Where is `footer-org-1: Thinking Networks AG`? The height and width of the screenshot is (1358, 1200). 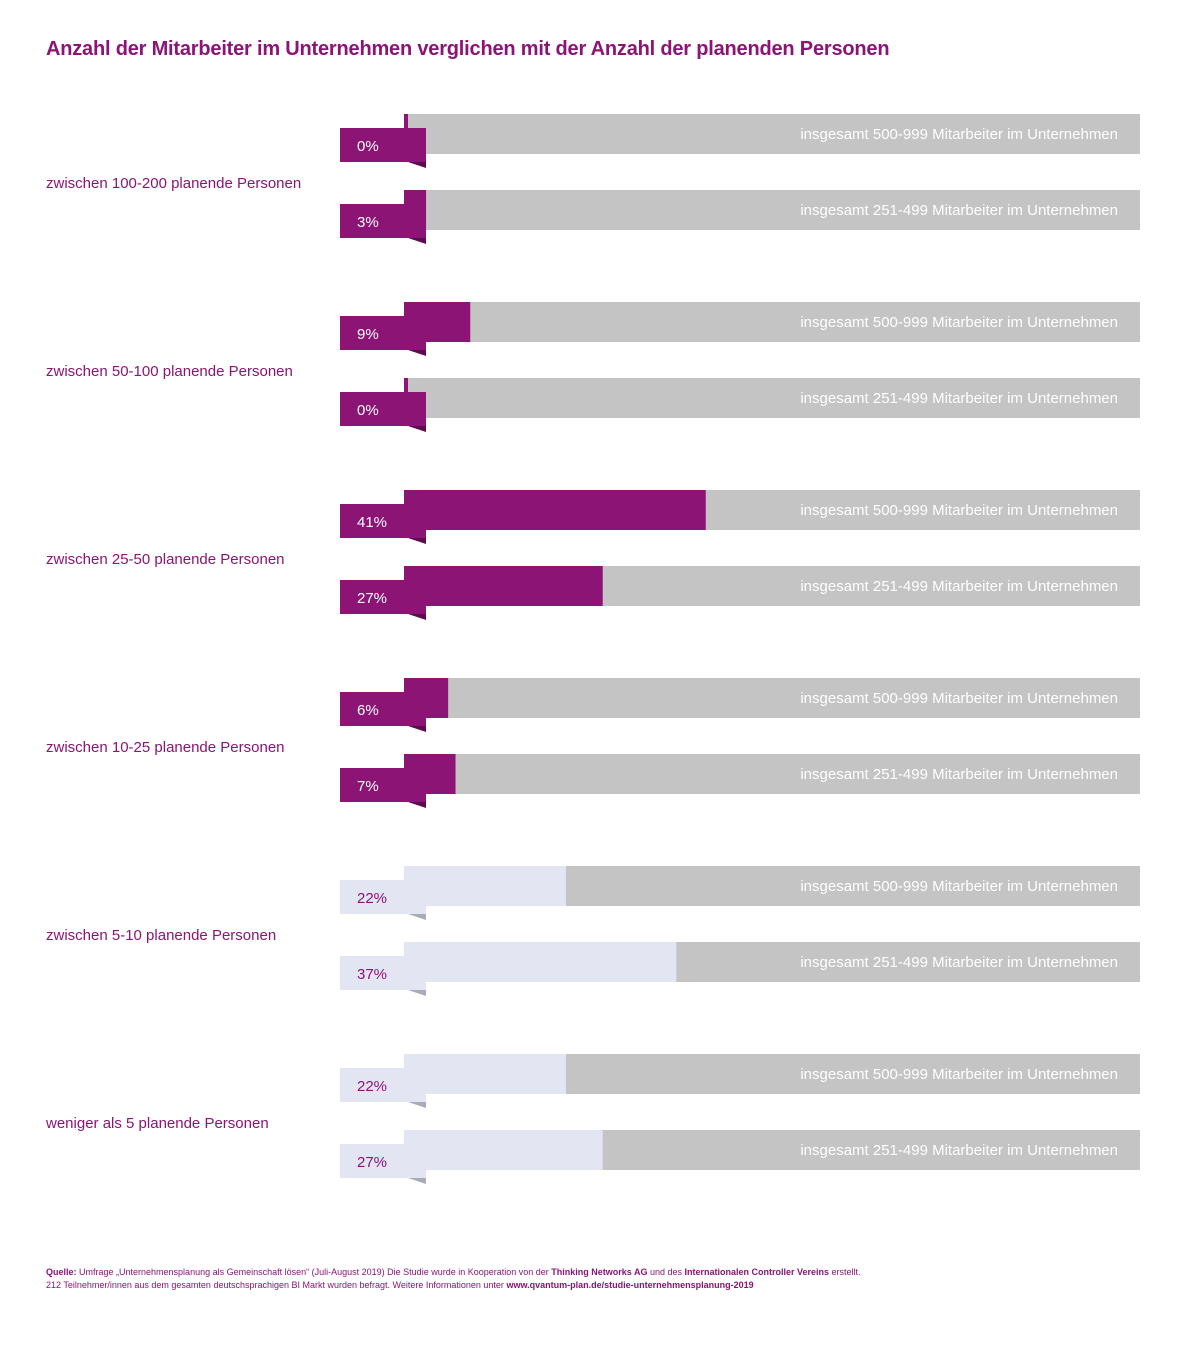
footer-org-1: Thinking Networks AG is located at coordinates (599, 1272).